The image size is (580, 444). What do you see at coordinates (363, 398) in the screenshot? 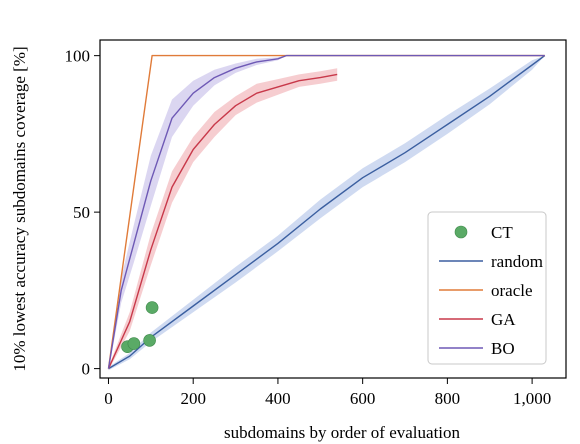
I see `x-tick-label: 600` at bounding box center [363, 398].